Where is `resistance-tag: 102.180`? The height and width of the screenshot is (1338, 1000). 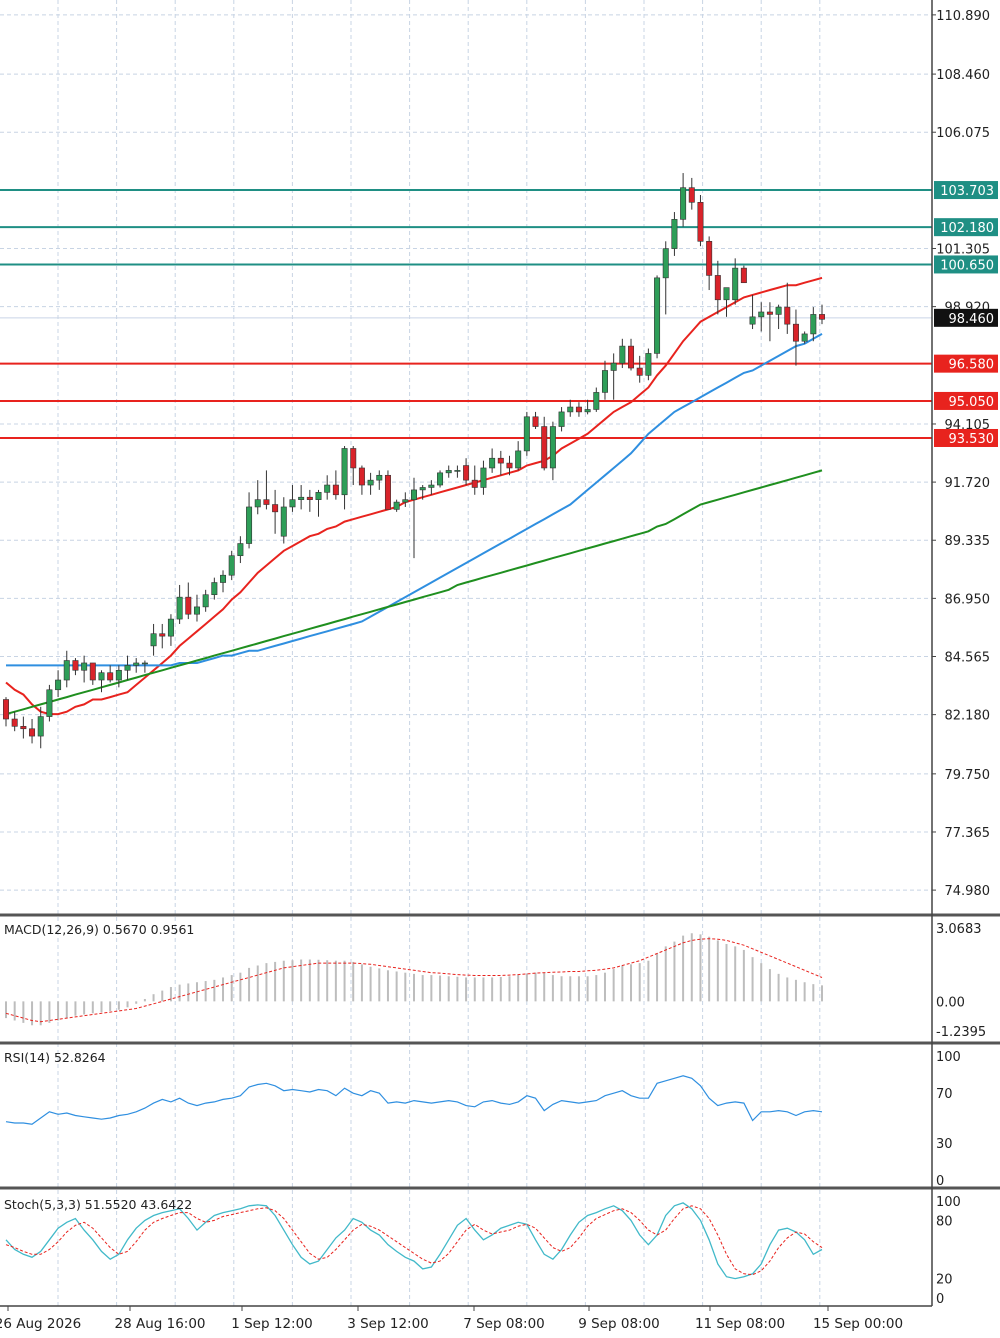 resistance-tag: 102.180 is located at coordinates (967, 228).